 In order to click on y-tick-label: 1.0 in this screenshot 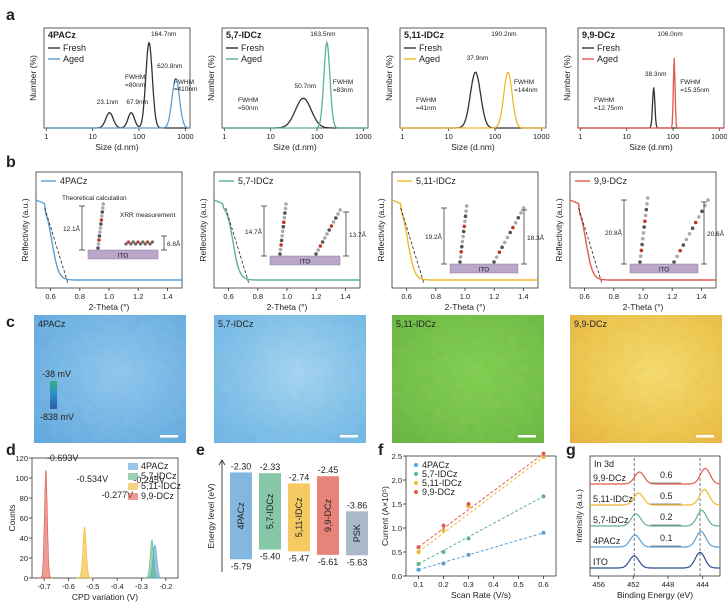, I will do `click(397, 528)`.